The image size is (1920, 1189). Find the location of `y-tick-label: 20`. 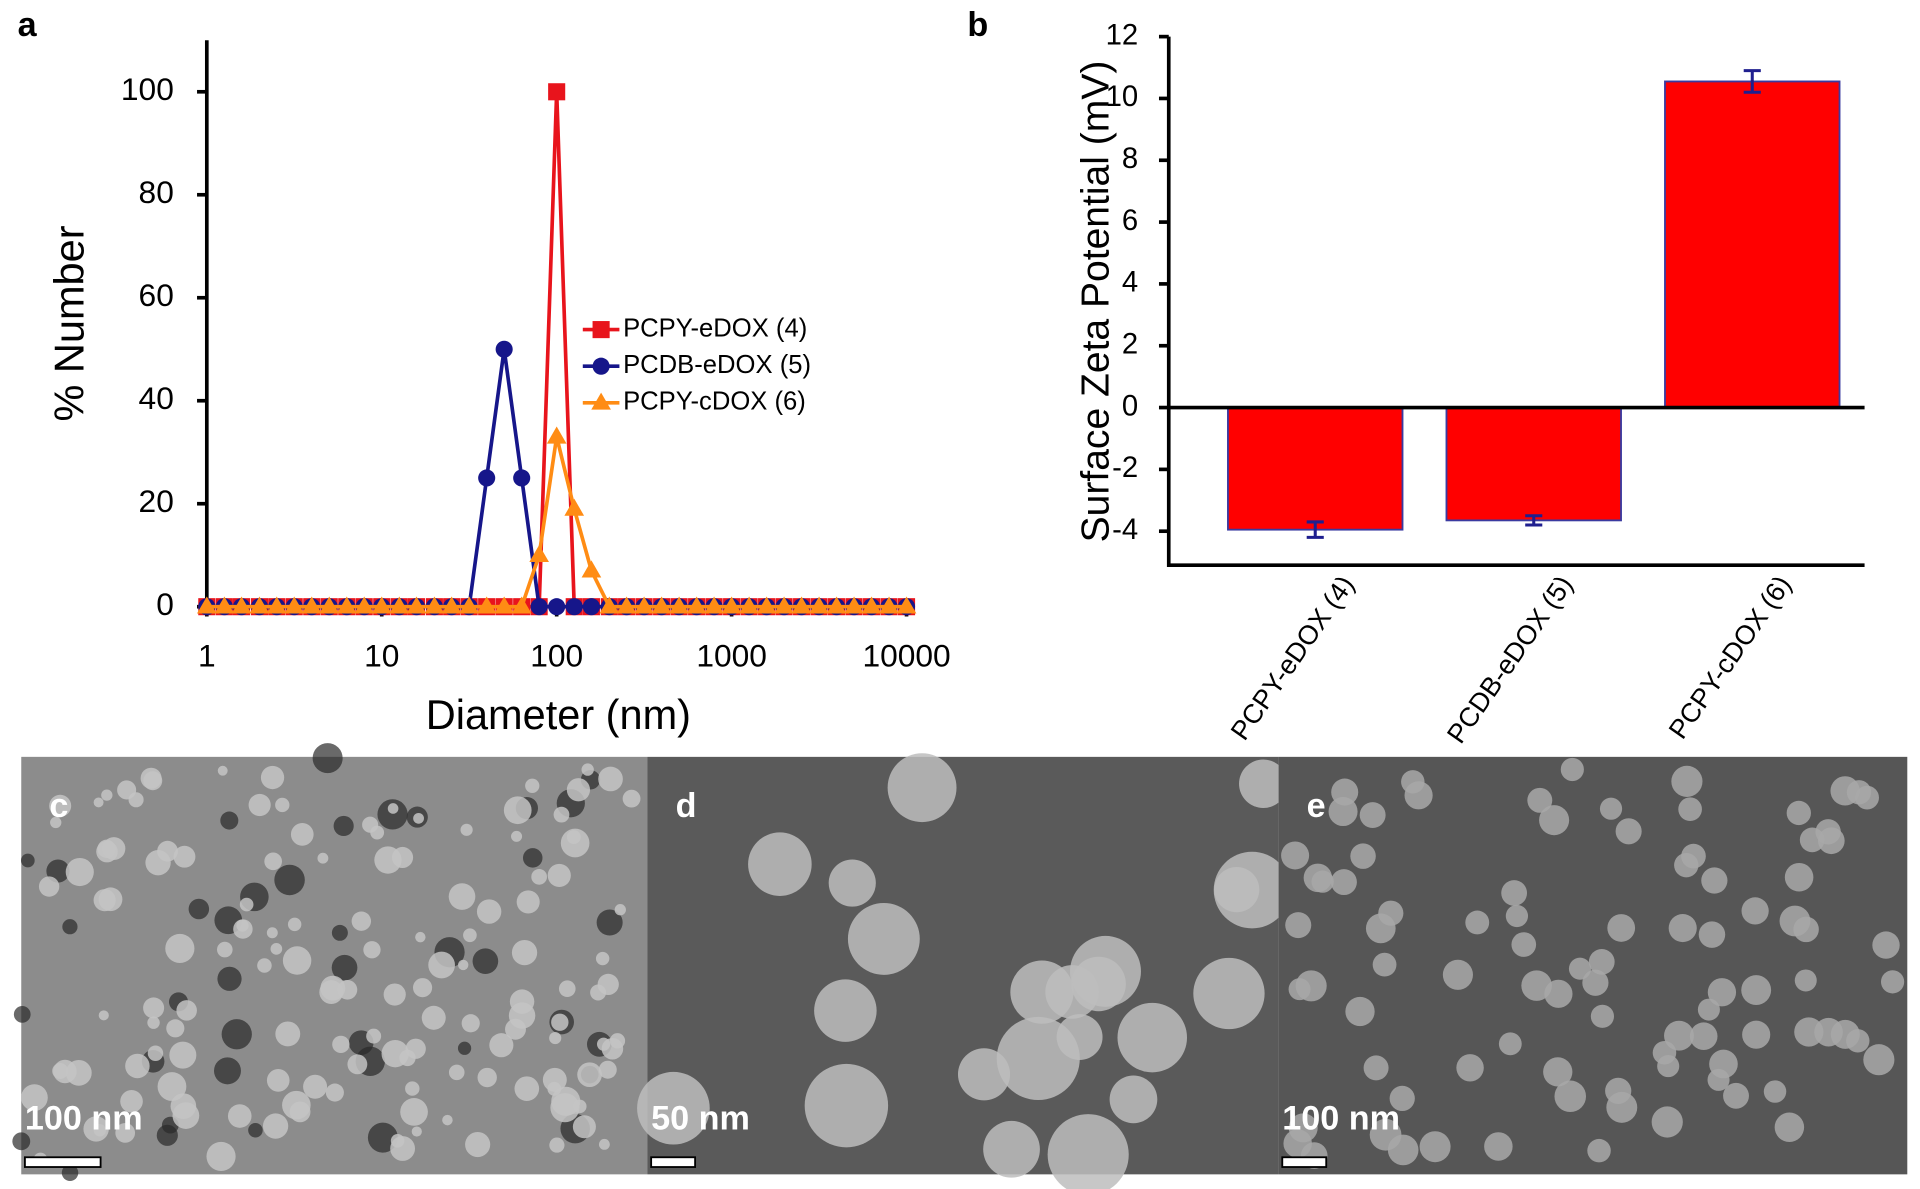

y-tick-label: 20 is located at coordinates (156, 501).